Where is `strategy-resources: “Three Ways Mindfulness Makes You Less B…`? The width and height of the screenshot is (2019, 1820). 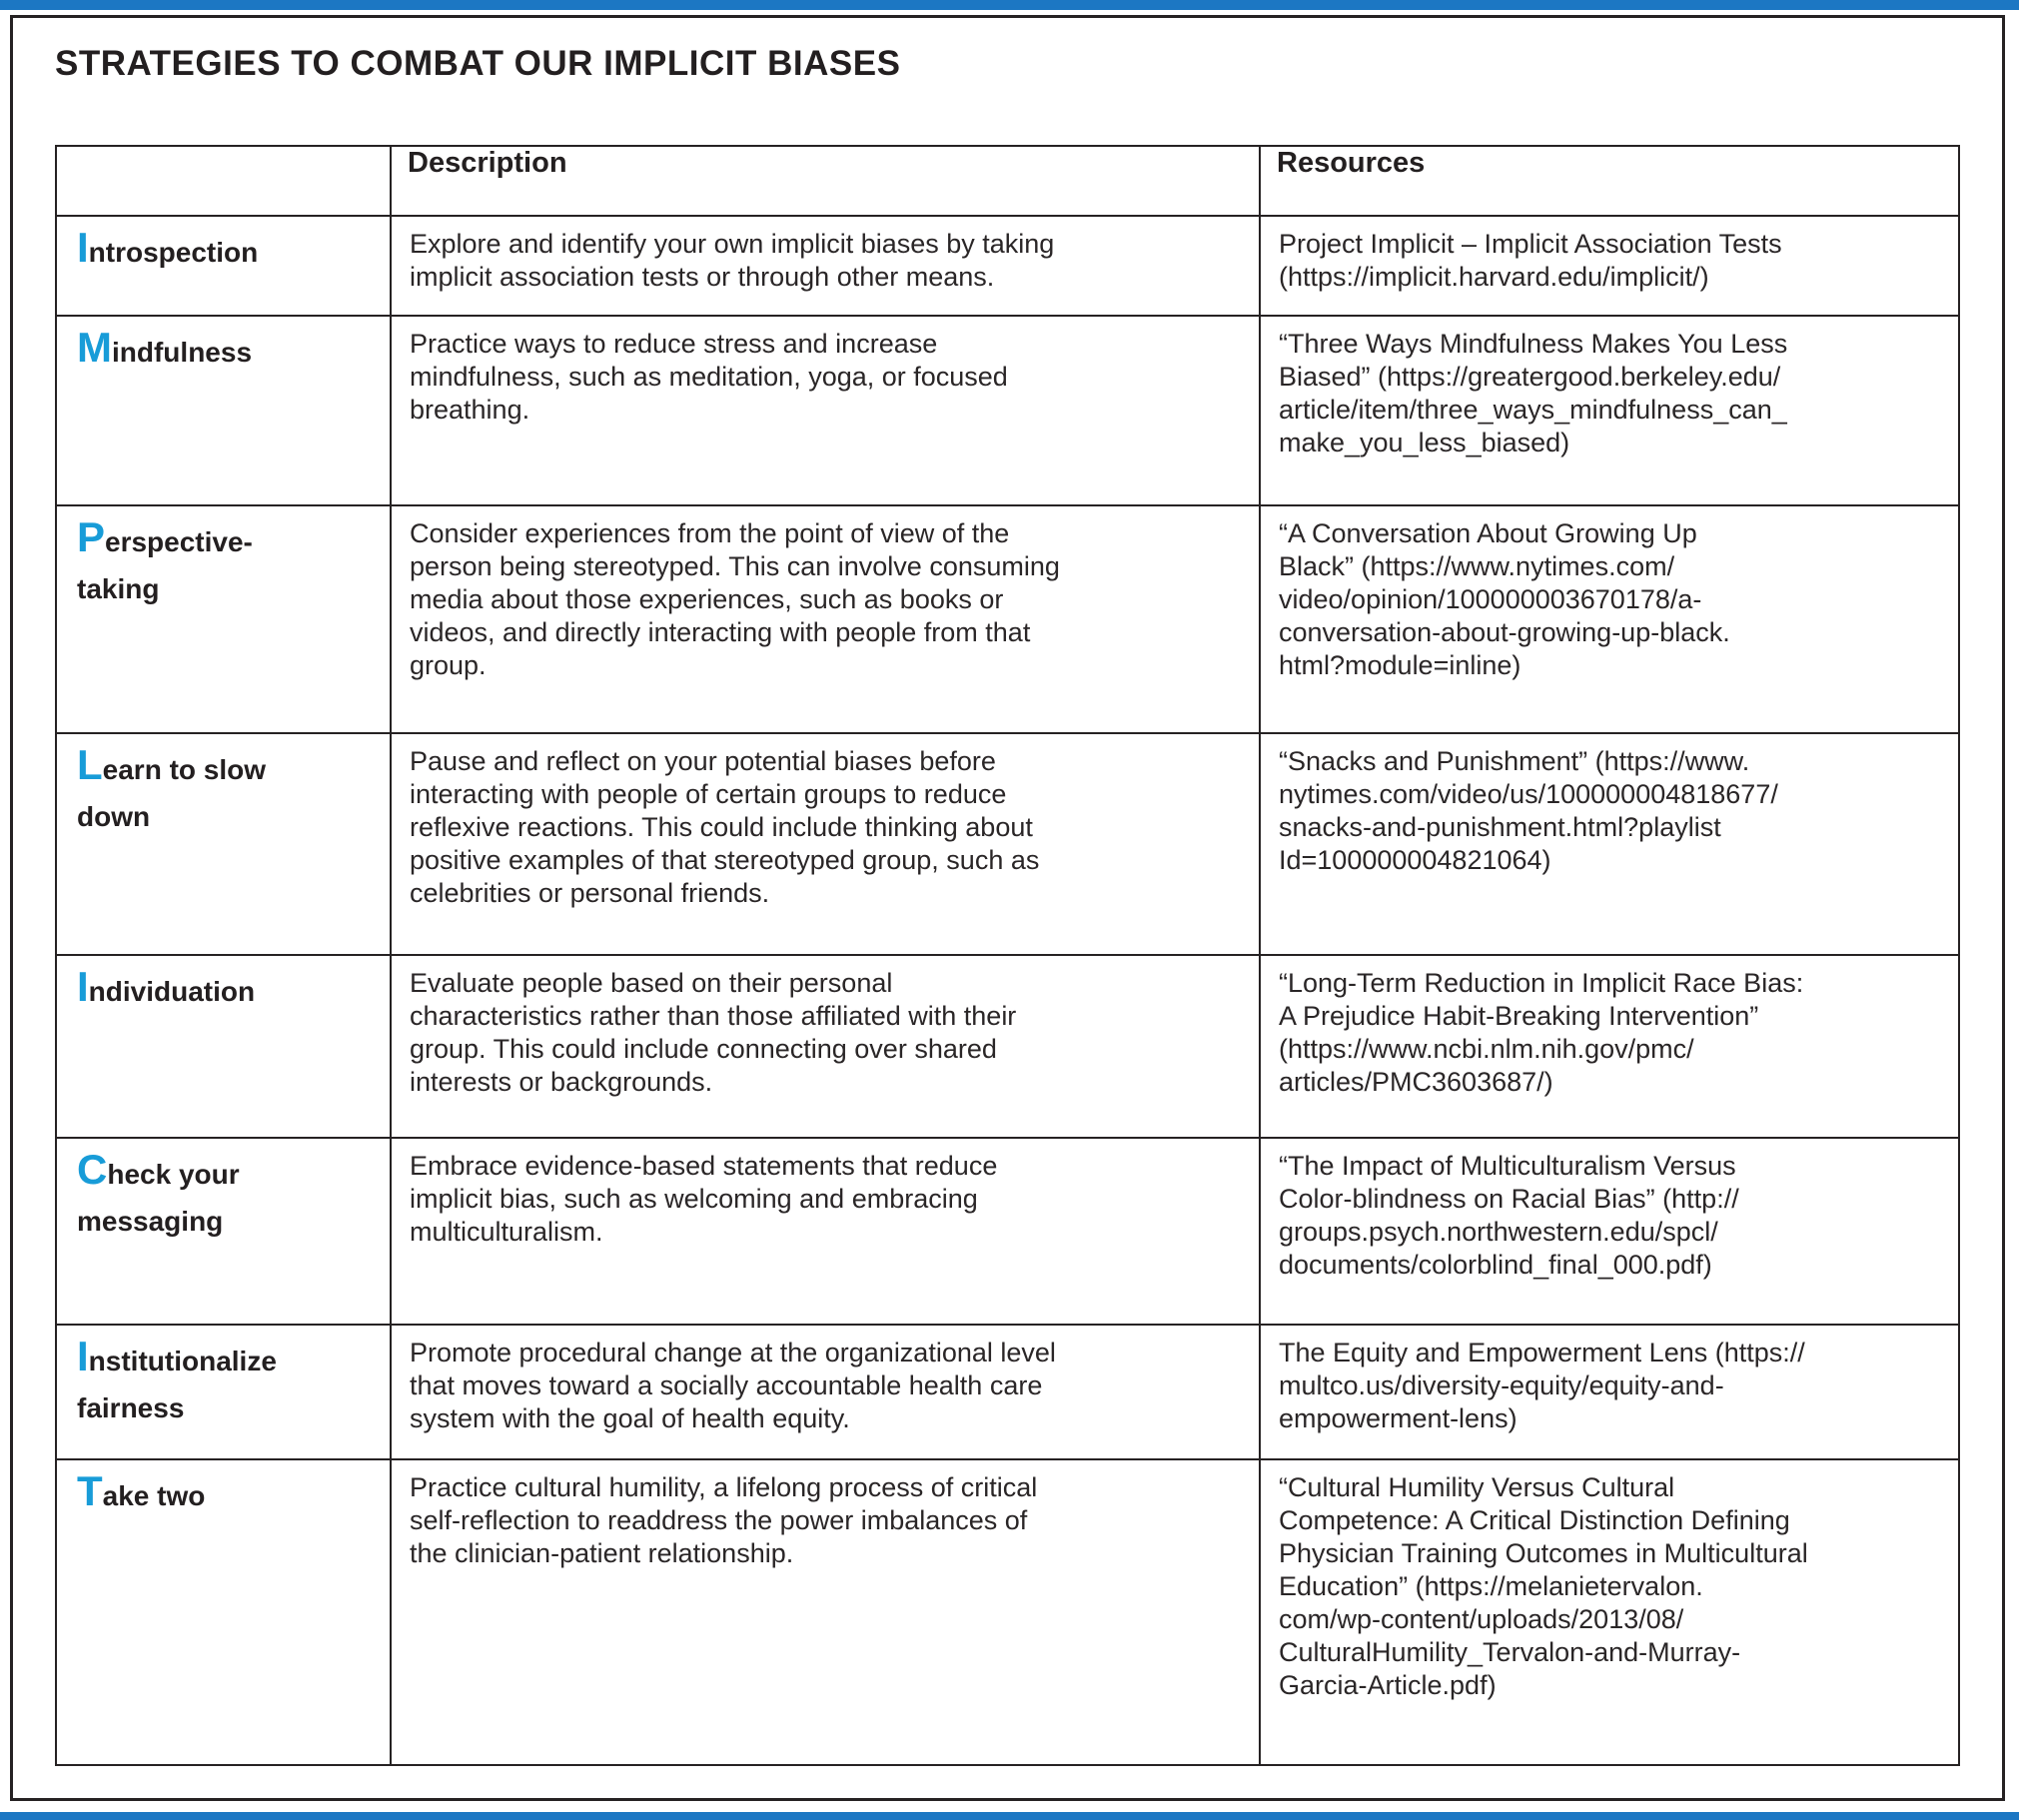
strategy-resources: “Three Ways Mindfulness Makes You Less B… is located at coordinates (1610, 410).